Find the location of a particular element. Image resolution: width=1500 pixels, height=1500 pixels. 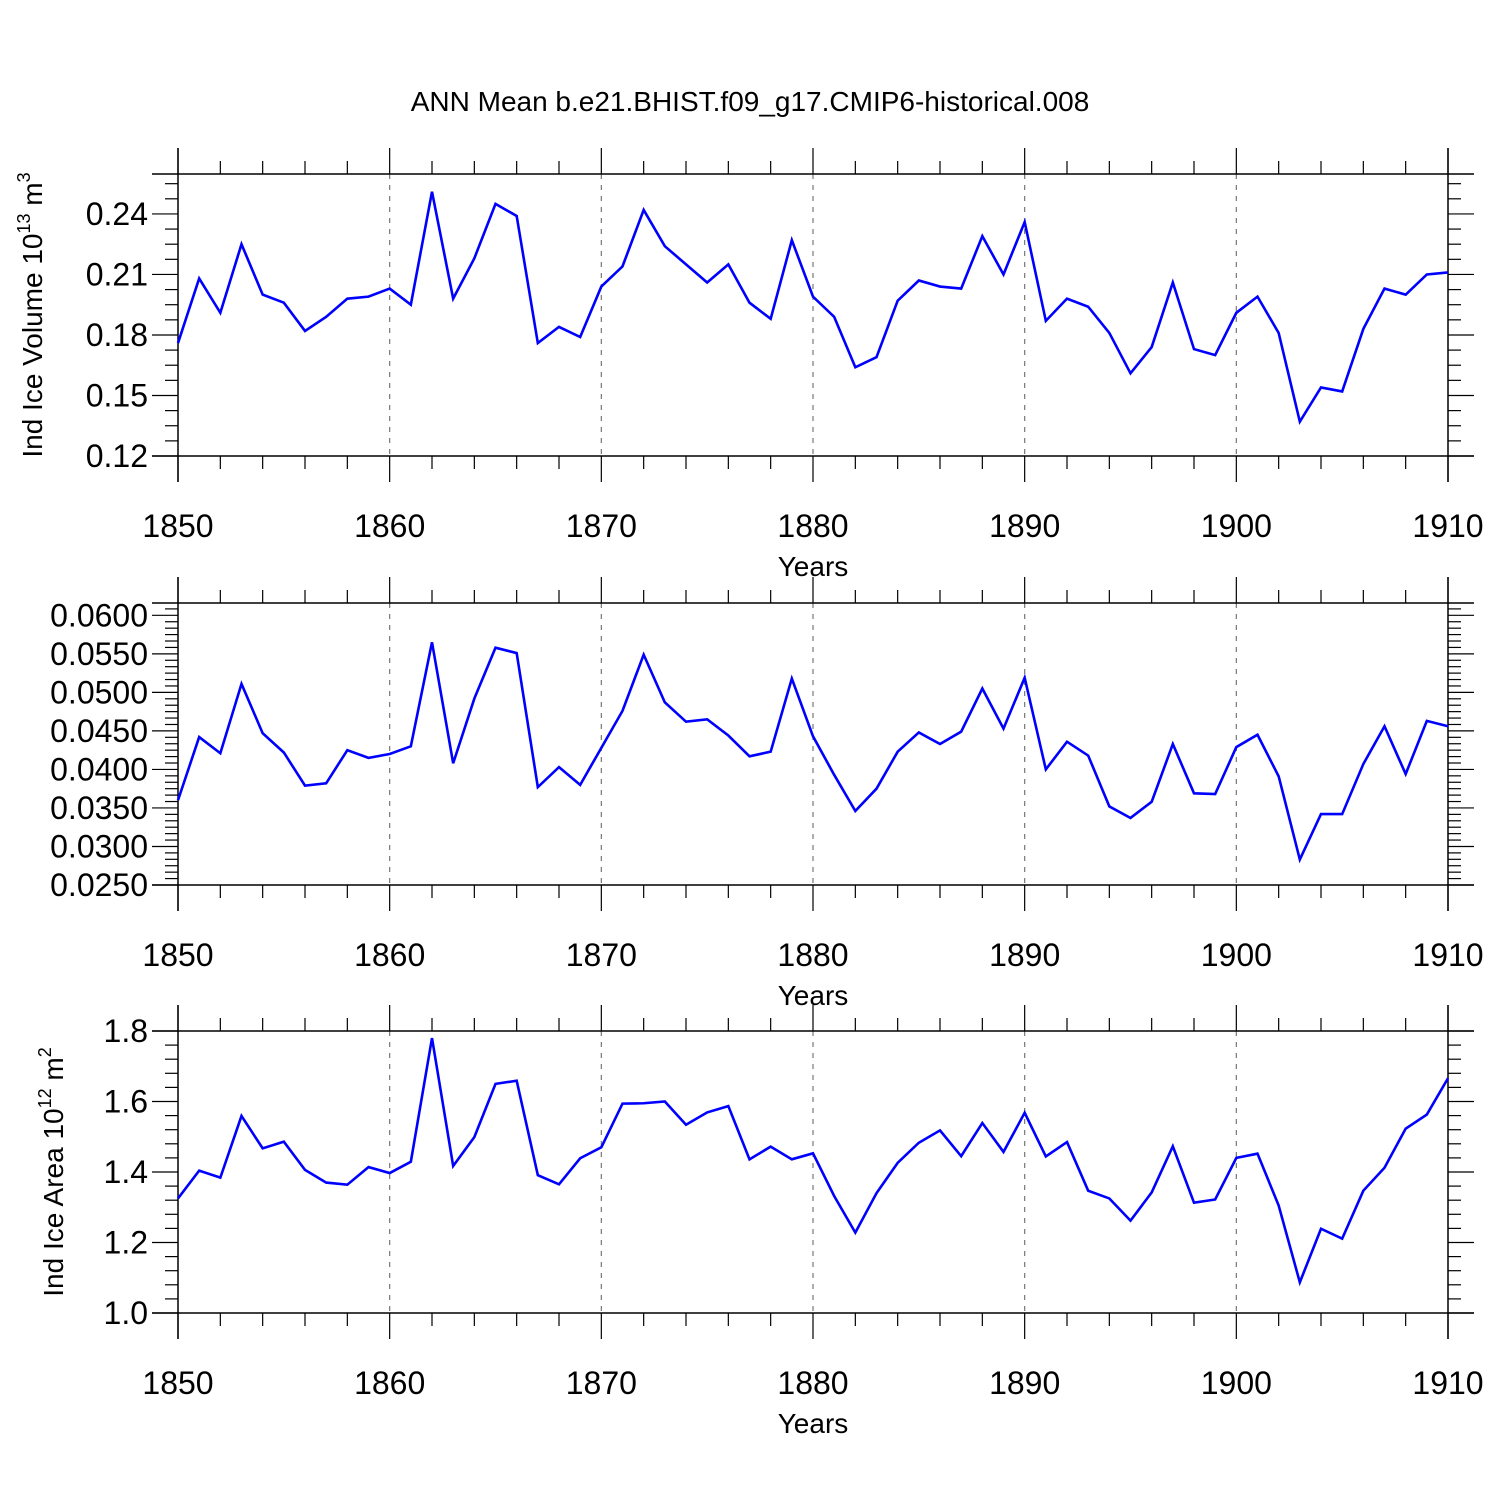

y-axis-label: Ind Ice Volume 1013 m3 is located at coordinates (31, 314).